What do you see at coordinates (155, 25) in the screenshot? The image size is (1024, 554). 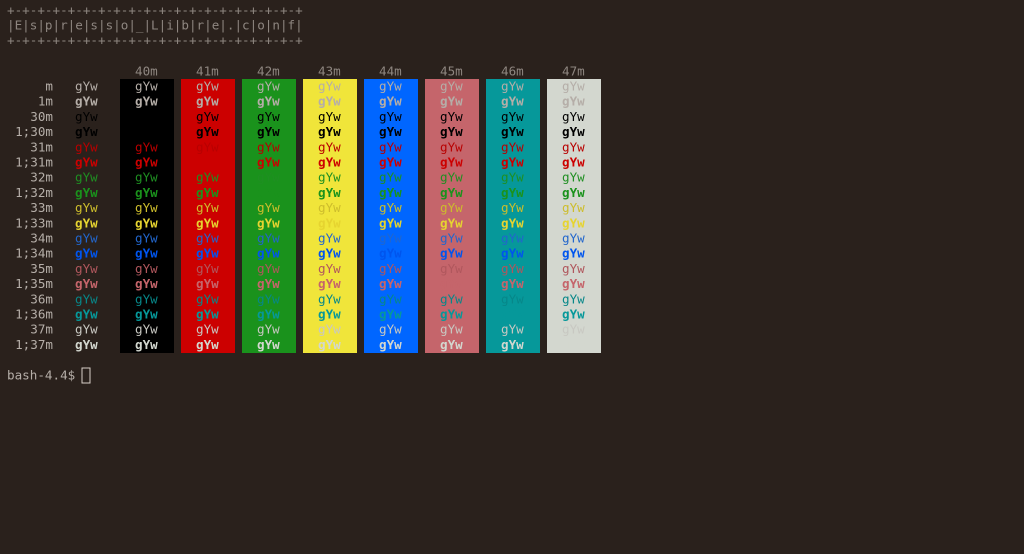 I see `banner-line: |E|s|p|r|e|s|s|o|_|L|i|b|r|e|.|c|o|n|f|` at bounding box center [155, 25].